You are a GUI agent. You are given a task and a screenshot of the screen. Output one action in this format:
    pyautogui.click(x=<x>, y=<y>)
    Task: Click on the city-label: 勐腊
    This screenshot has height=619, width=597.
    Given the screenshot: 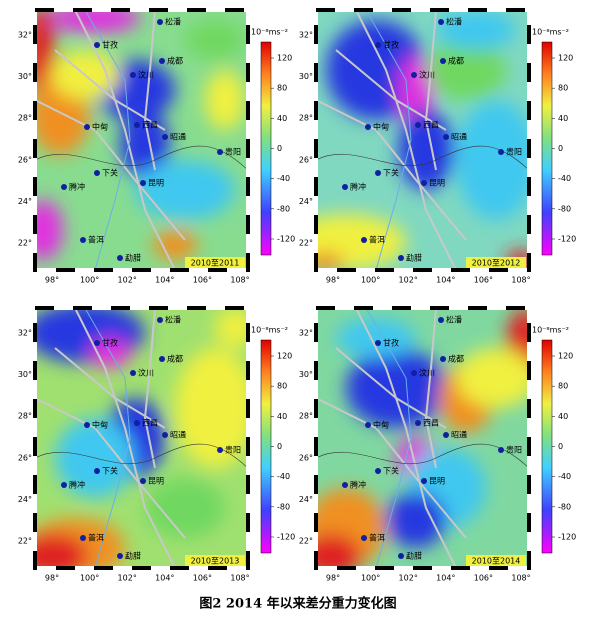 What is the action you would take?
    pyautogui.click(x=414, y=258)
    